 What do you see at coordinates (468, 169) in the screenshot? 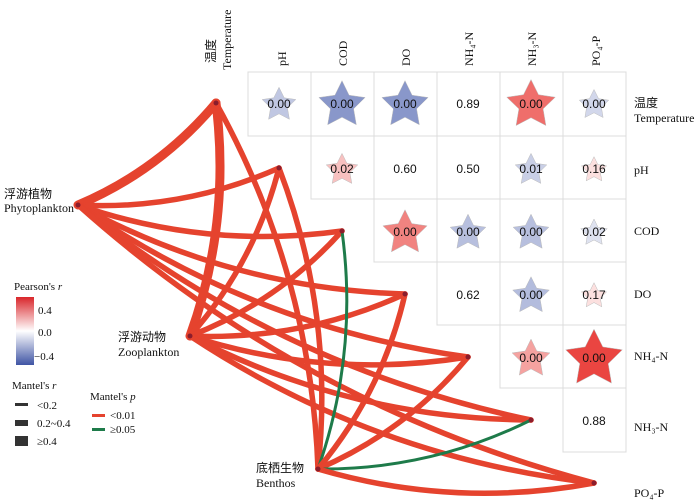
I see `correlation-p-value: 0.50` at bounding box center [468, 169].